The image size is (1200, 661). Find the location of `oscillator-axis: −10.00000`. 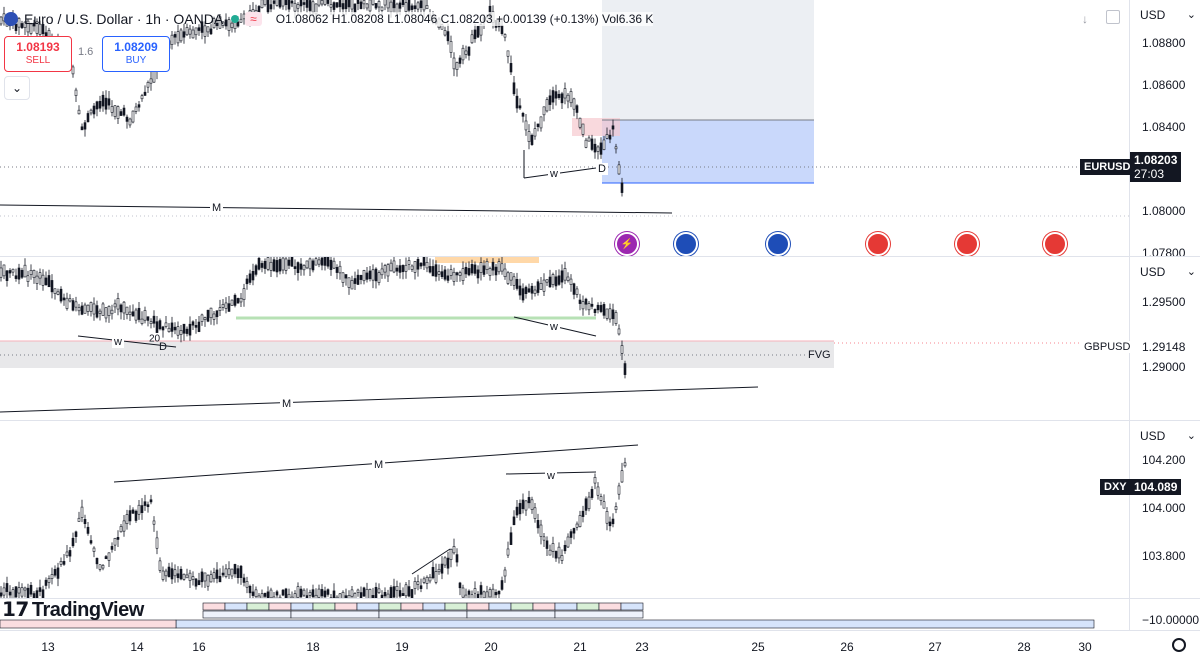

oscillator-axis: −10.00000 is located at coordinates (1164, 614).